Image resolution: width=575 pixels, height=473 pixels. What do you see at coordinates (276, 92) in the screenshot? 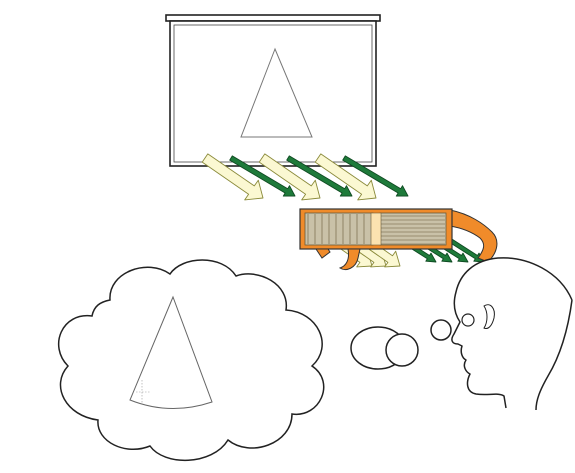
I see `projected-triangle` at bounding box center [276, 92].